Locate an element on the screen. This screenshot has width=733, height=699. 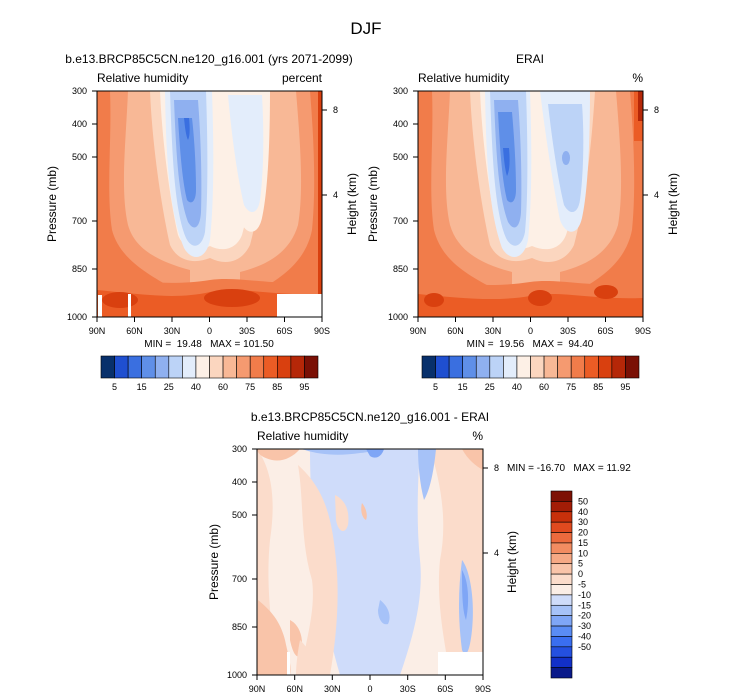
panel-model-left-string: Relative humidity is located at coordinates (142, 78).